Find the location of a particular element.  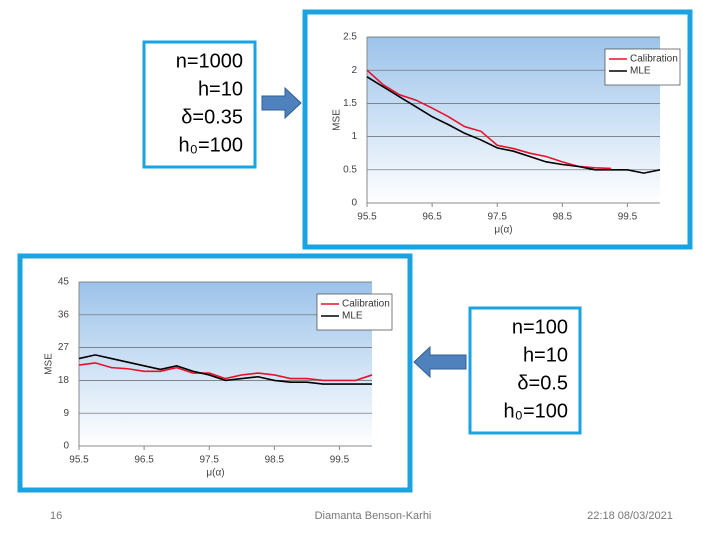

arrow-right is located at coordinates (281, 103).